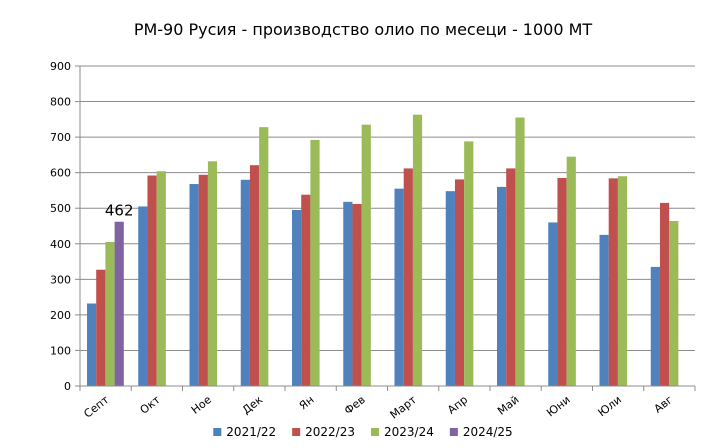 This screenshot has width=726, height=448. I want to click on bar-2021/22-Дек, so click(245, 282).